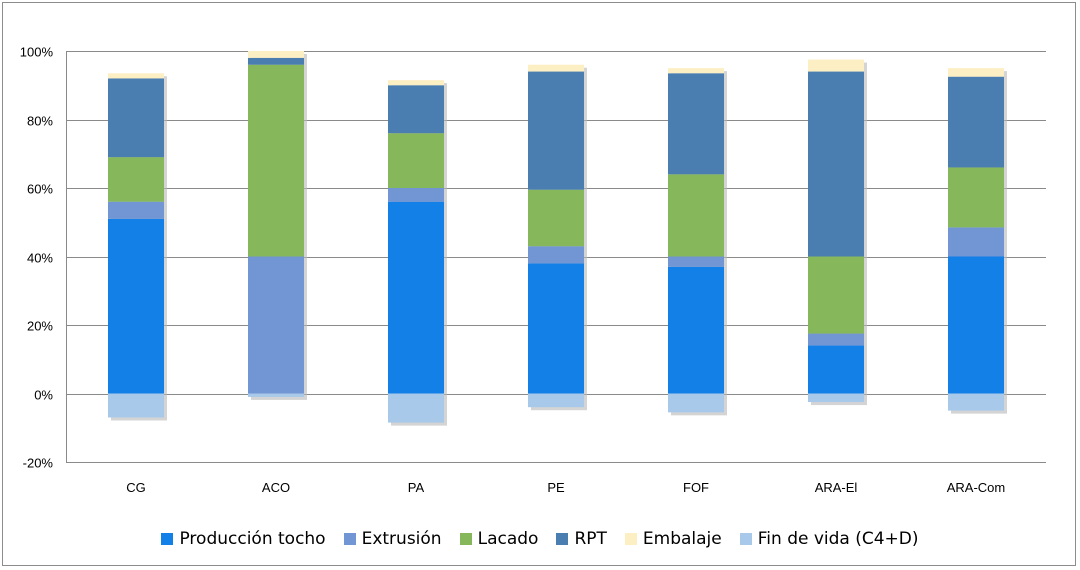 The height and width of the screenshot is (570, 1080). Describe the element at coordinates (252, 539) in the screenshot. I see `legend-label: Producción tocho` at that location.